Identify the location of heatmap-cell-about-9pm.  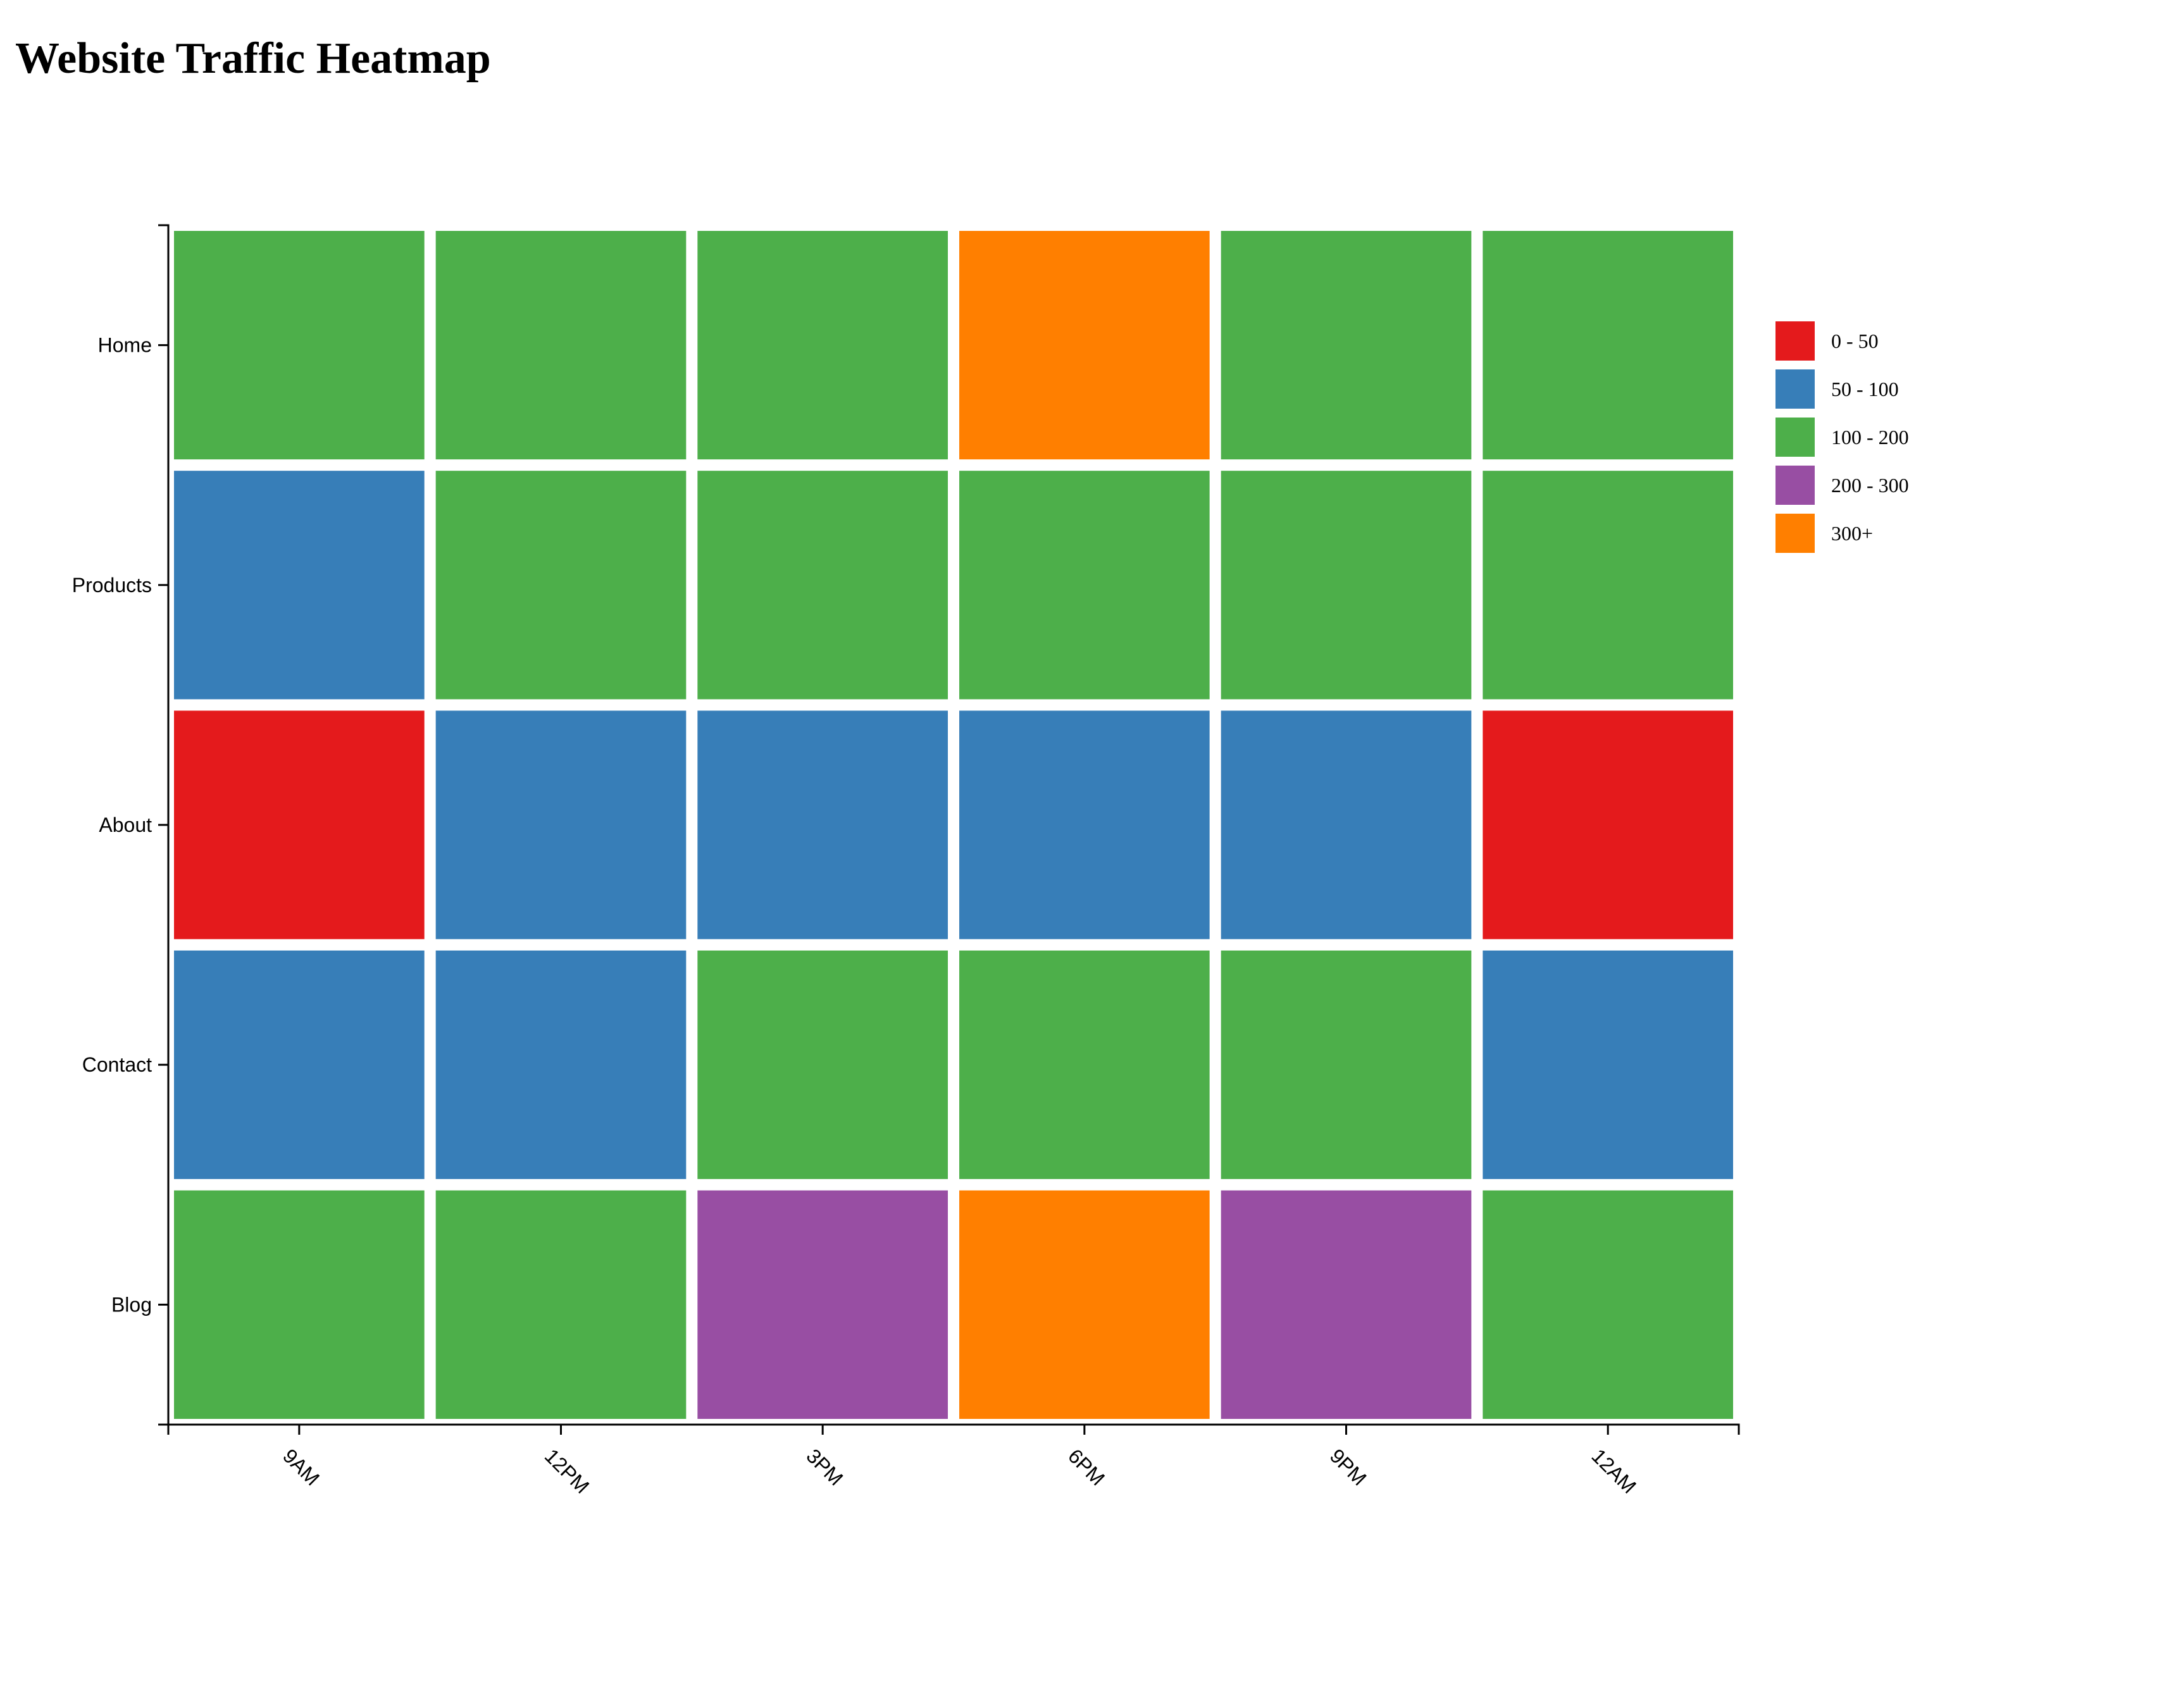
(1346, 824).